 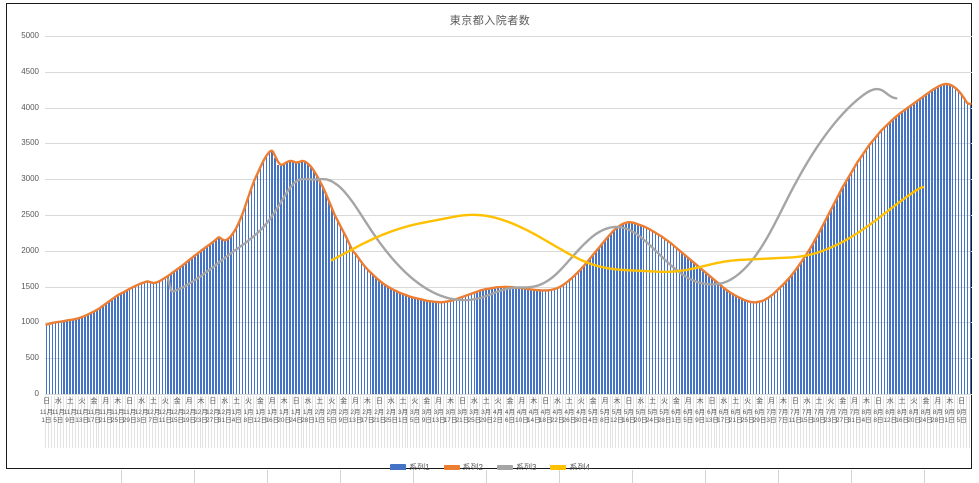 What do you see at coordinates (272, 401) in the screenshot?
I see `x-axis-weekday-label: 月` at bounding box center [272, 401].